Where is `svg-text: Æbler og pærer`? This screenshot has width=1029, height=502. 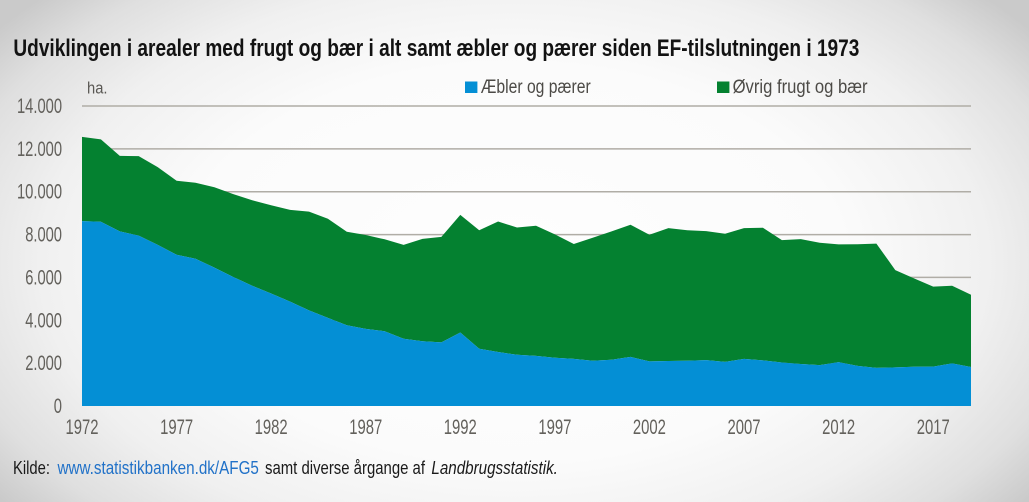
svg-text: Æbler og pærer is located at coordinates (536, 87).